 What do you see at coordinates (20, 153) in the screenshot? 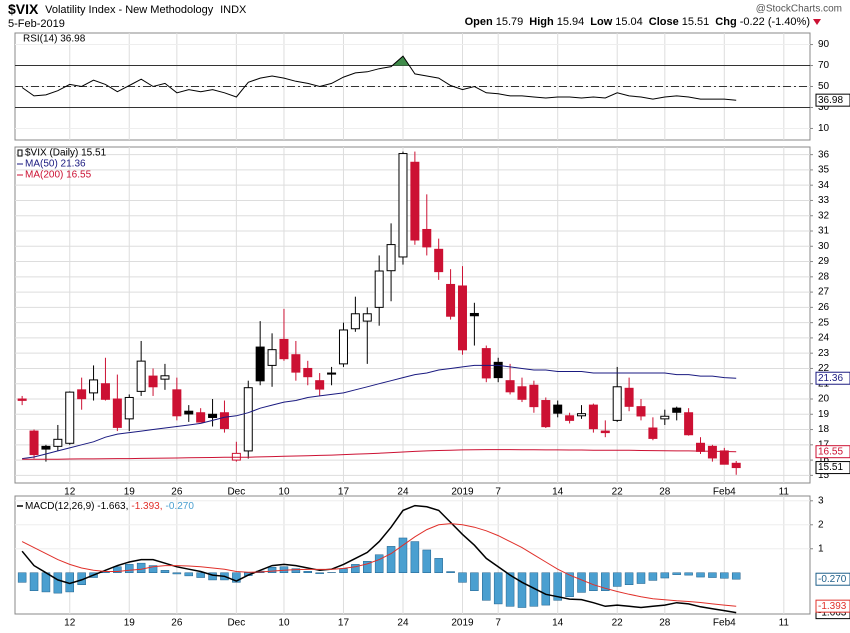
I see `legend-candle-icon` at bounding box center [20, 153].